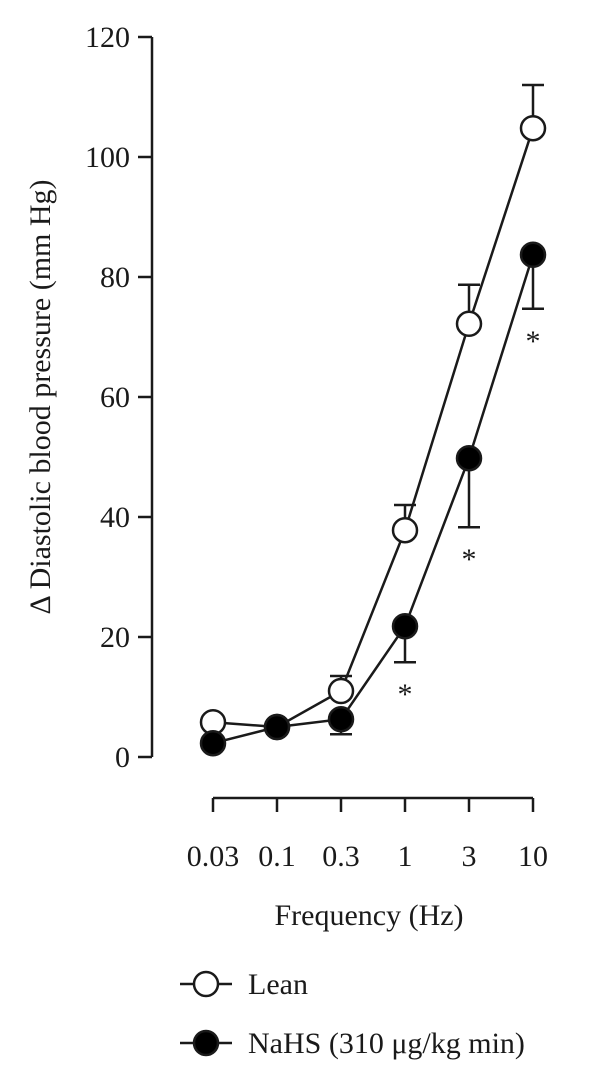 The image size is (600, 1082). What do you see at coordinates (115, 277) in the screenshot?
I see `y-tick-label: 80` at bounding box center [115, 277].